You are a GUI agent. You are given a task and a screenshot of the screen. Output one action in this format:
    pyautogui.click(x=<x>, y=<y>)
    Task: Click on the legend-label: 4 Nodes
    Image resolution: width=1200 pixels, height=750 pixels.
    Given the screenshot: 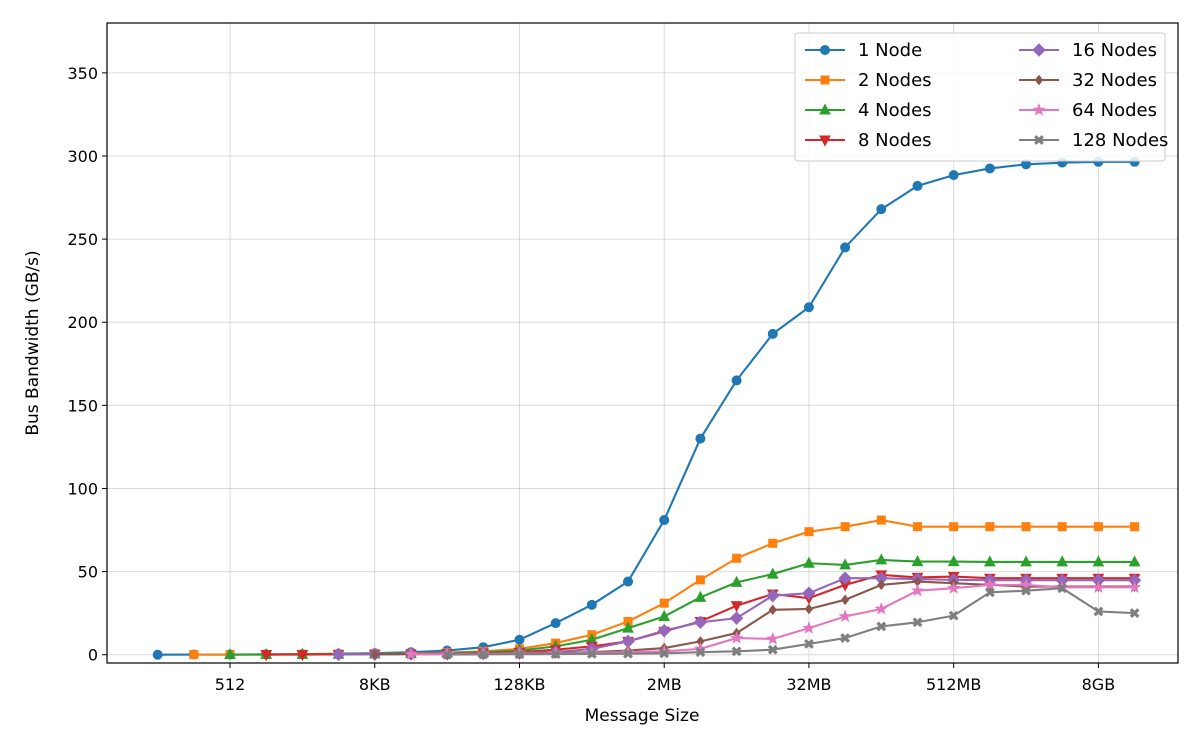 What is the action you would take?
    pyautogui.click(x=895, y=110)
    